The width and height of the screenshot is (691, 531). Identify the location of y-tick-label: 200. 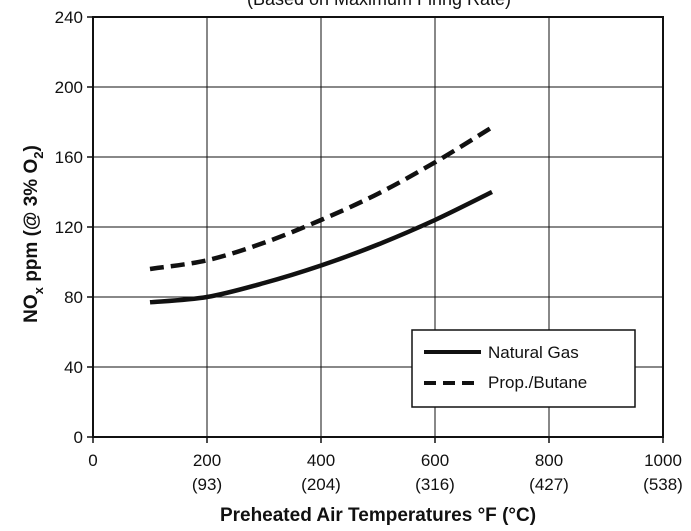
(69, 87).